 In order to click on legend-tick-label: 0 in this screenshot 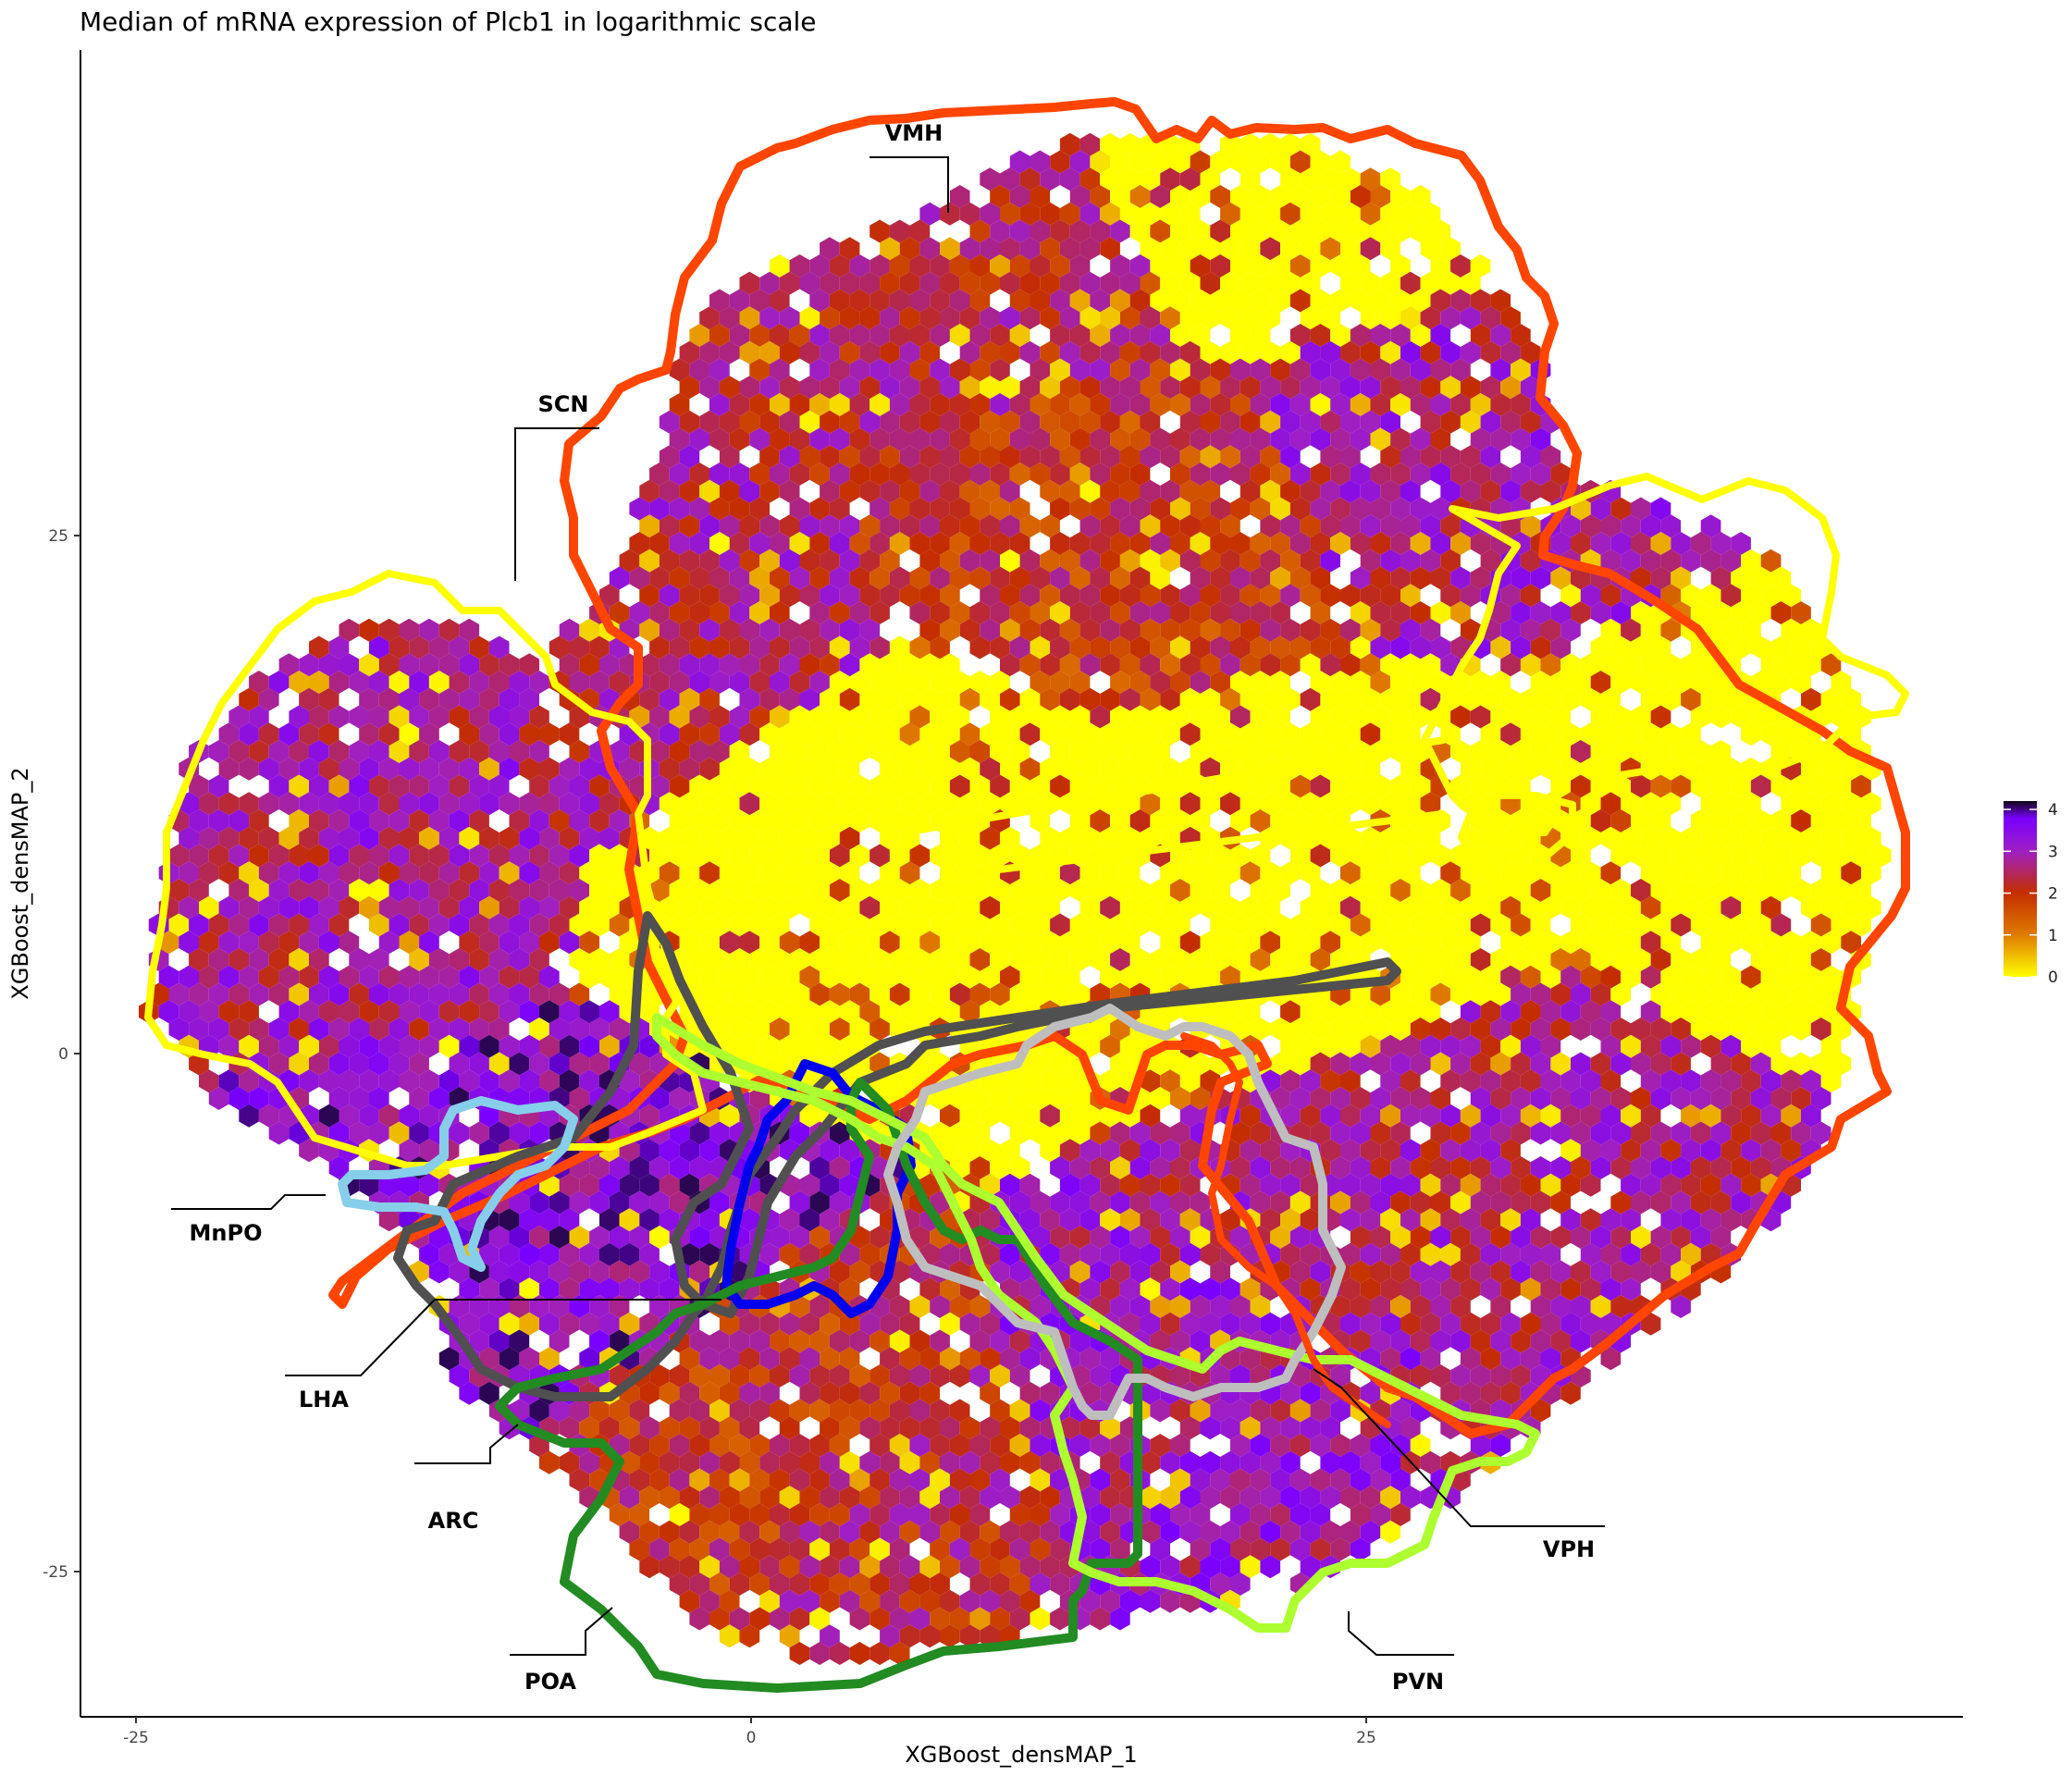, I will do `click(2053, 978)`.